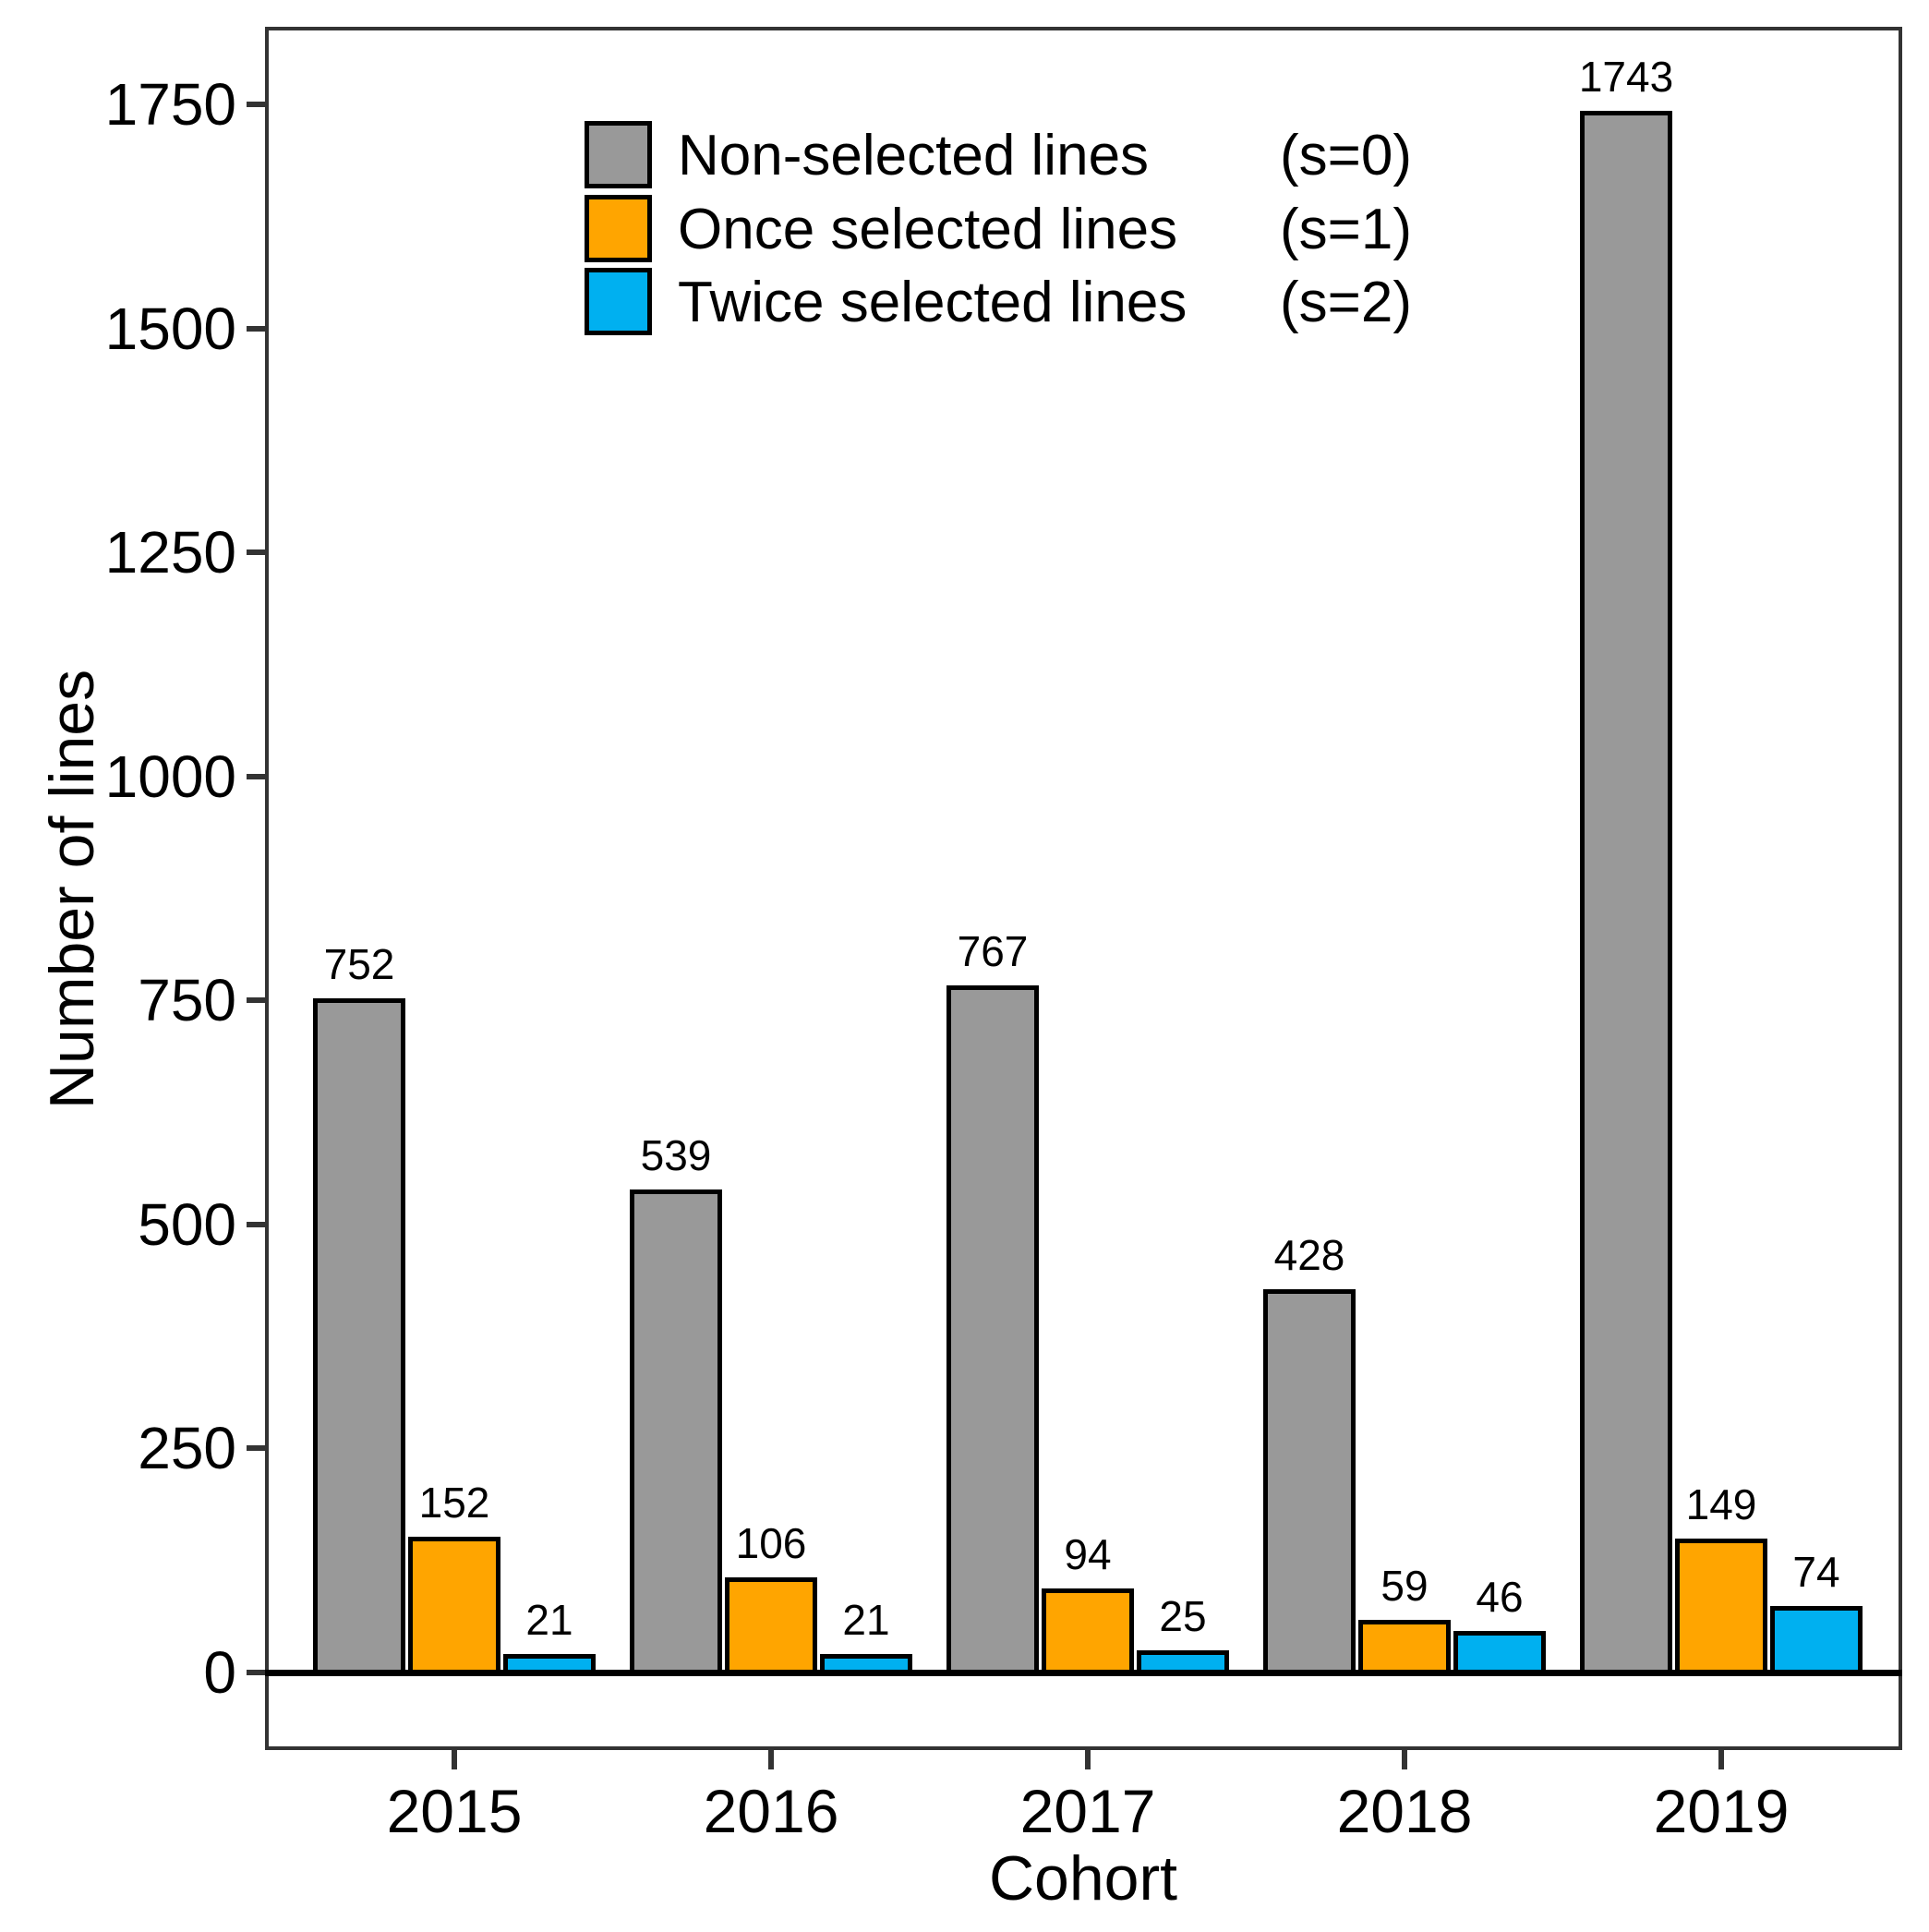 The image size is (1929, 1932). I want to click on x-axis-baseline, so click(1083, 1673).